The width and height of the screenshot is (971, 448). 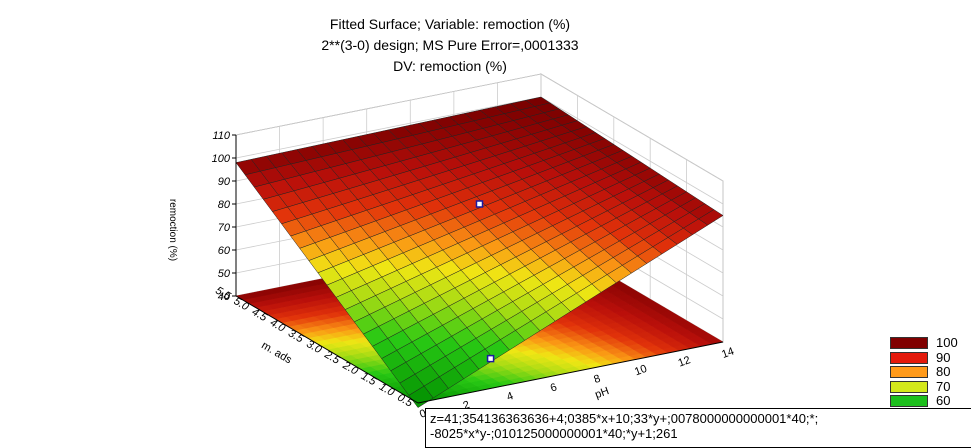 What do you see at coordinates (485, 281) in the screenshot?
I see `design-points` at bounding box center [485, 281].